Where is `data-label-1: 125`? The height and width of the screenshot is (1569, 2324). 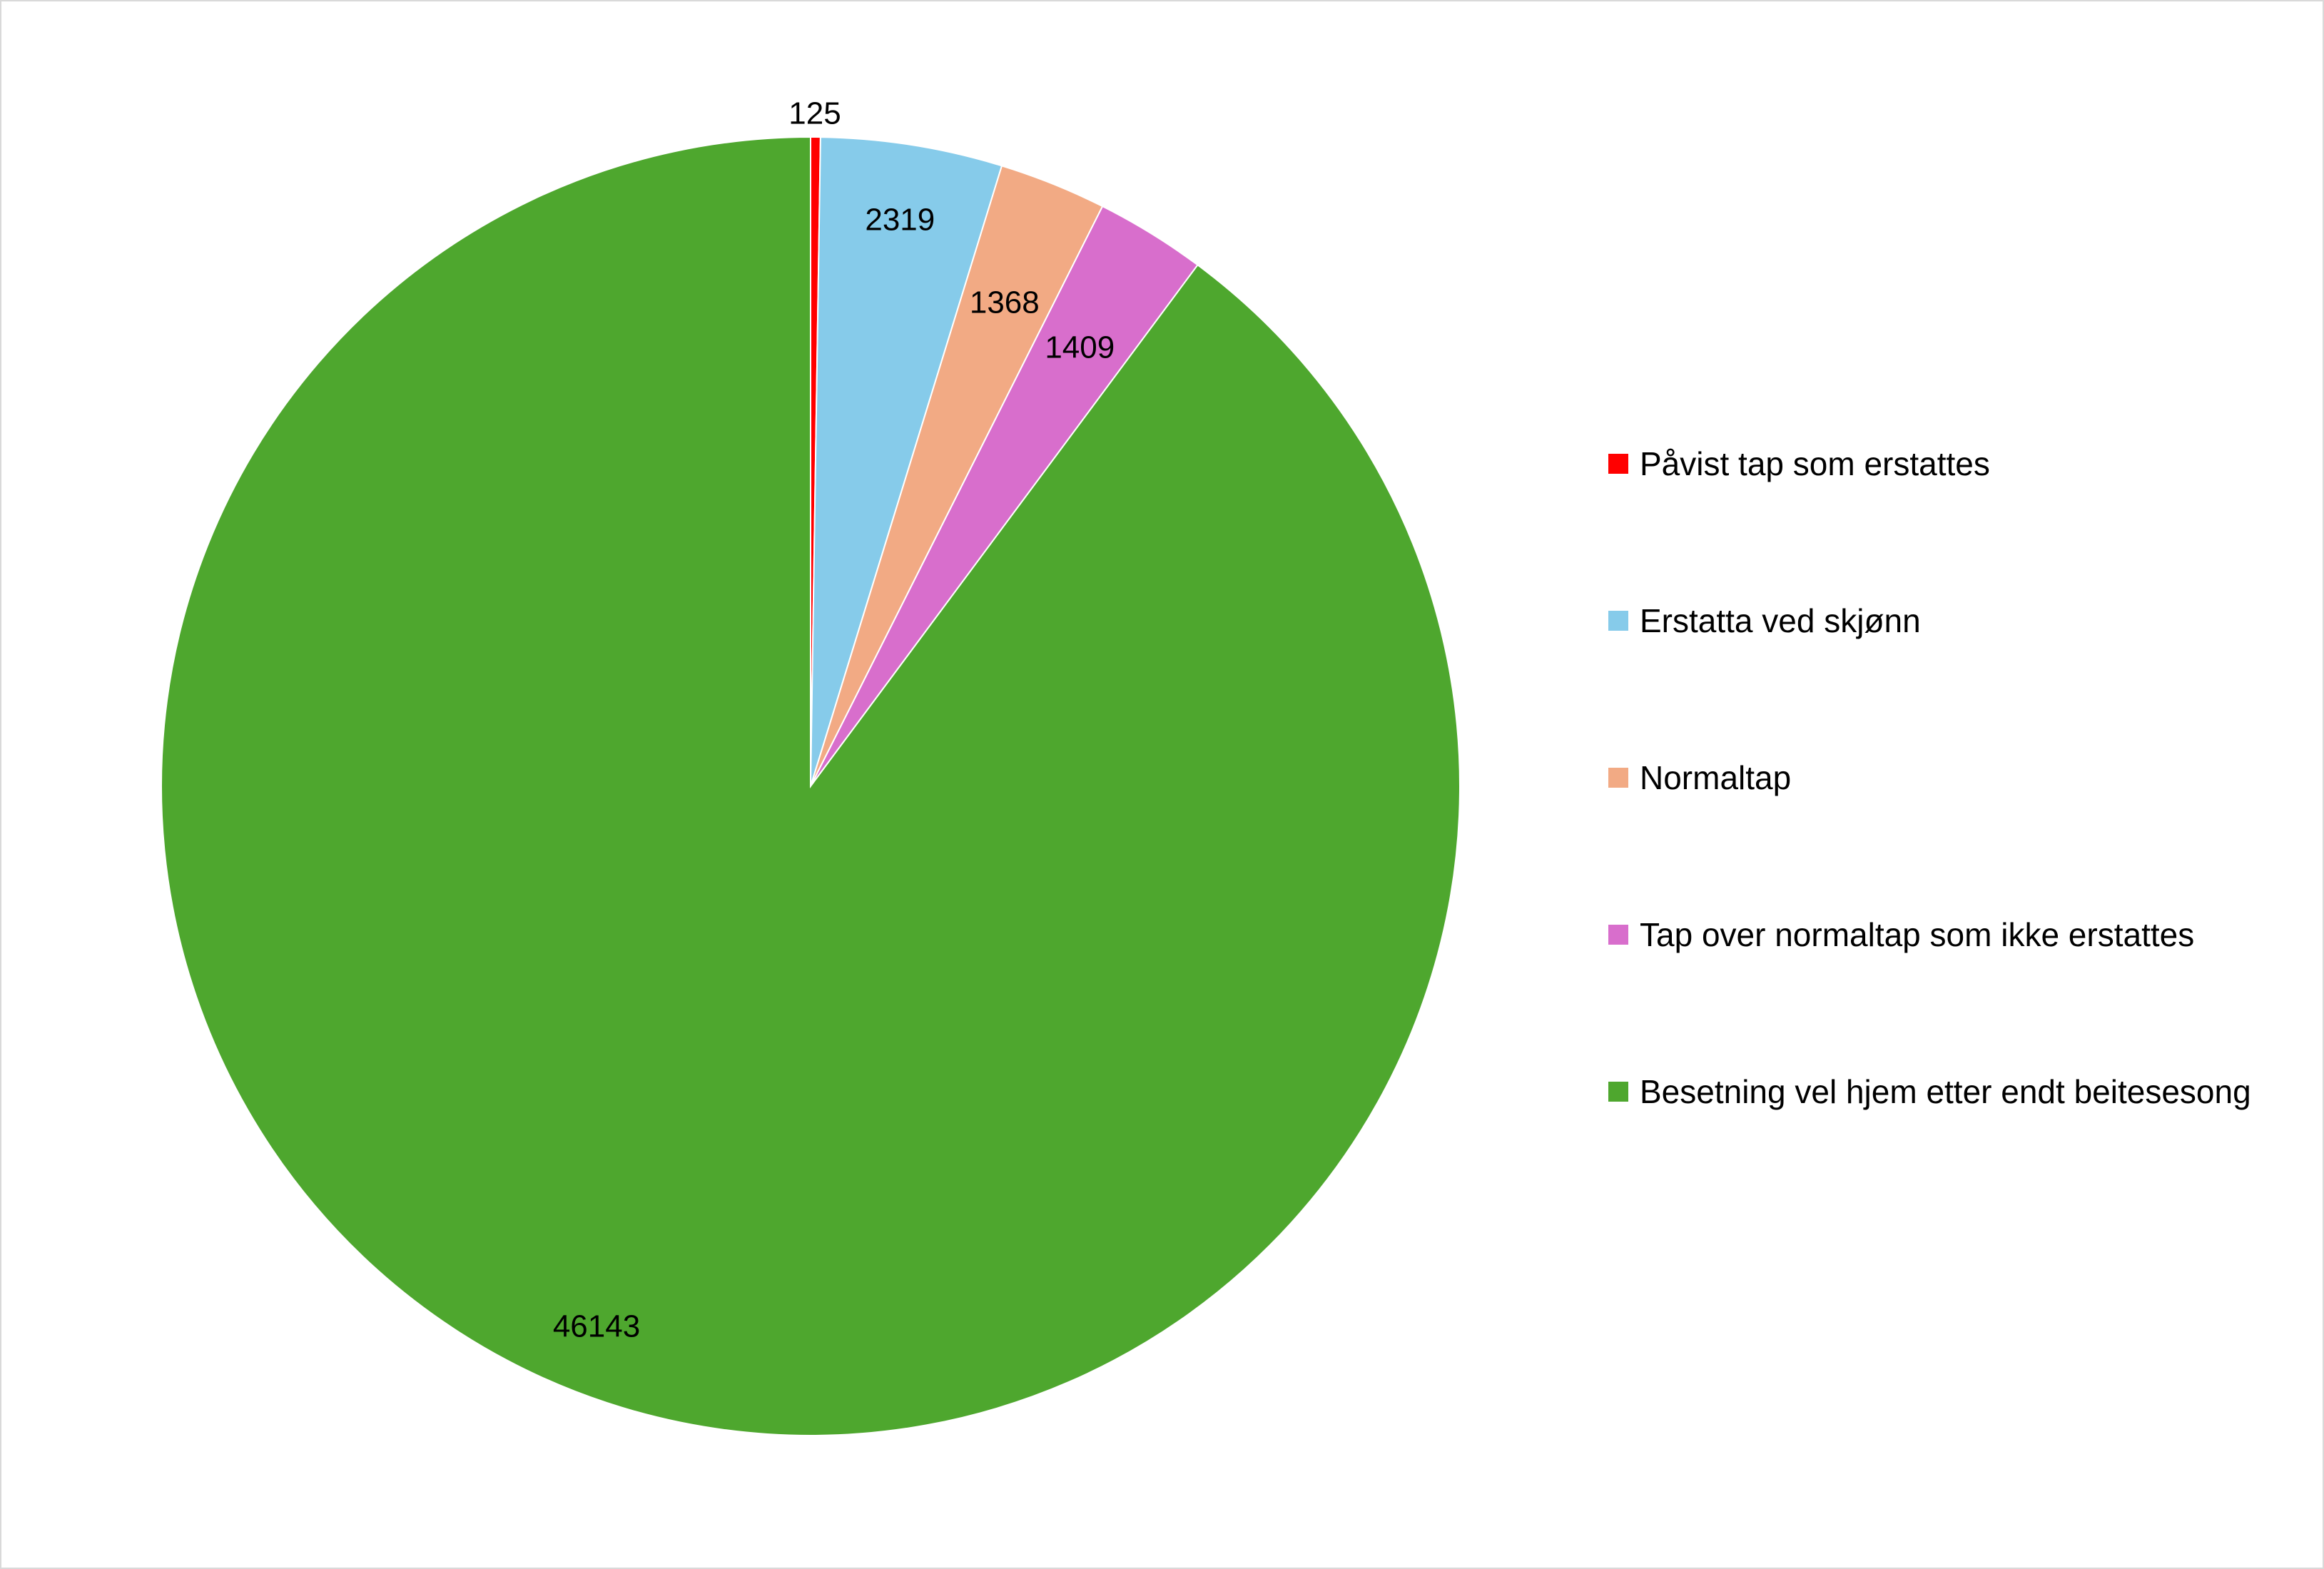
data-label-1: 125 is located at coordinates (814, 113).